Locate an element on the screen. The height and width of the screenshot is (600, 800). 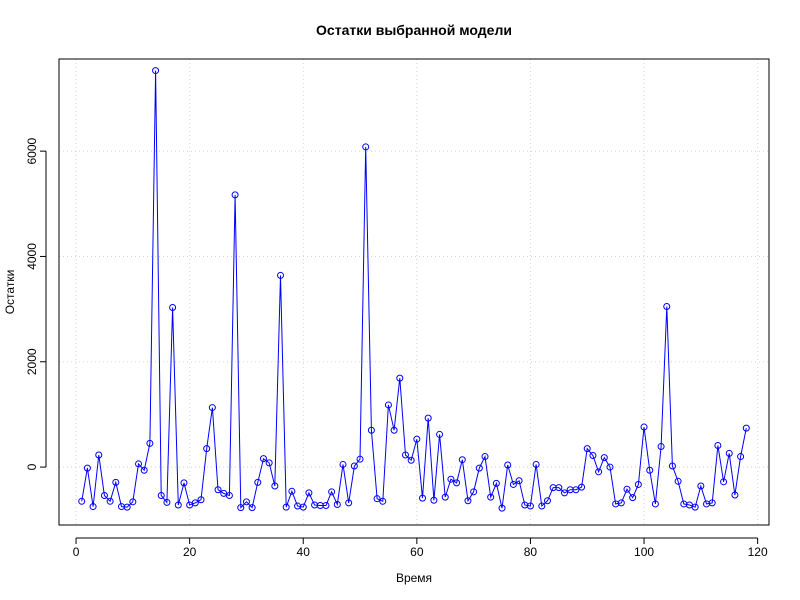
x-tick-label: 100 is located at coordinates (644, 552).